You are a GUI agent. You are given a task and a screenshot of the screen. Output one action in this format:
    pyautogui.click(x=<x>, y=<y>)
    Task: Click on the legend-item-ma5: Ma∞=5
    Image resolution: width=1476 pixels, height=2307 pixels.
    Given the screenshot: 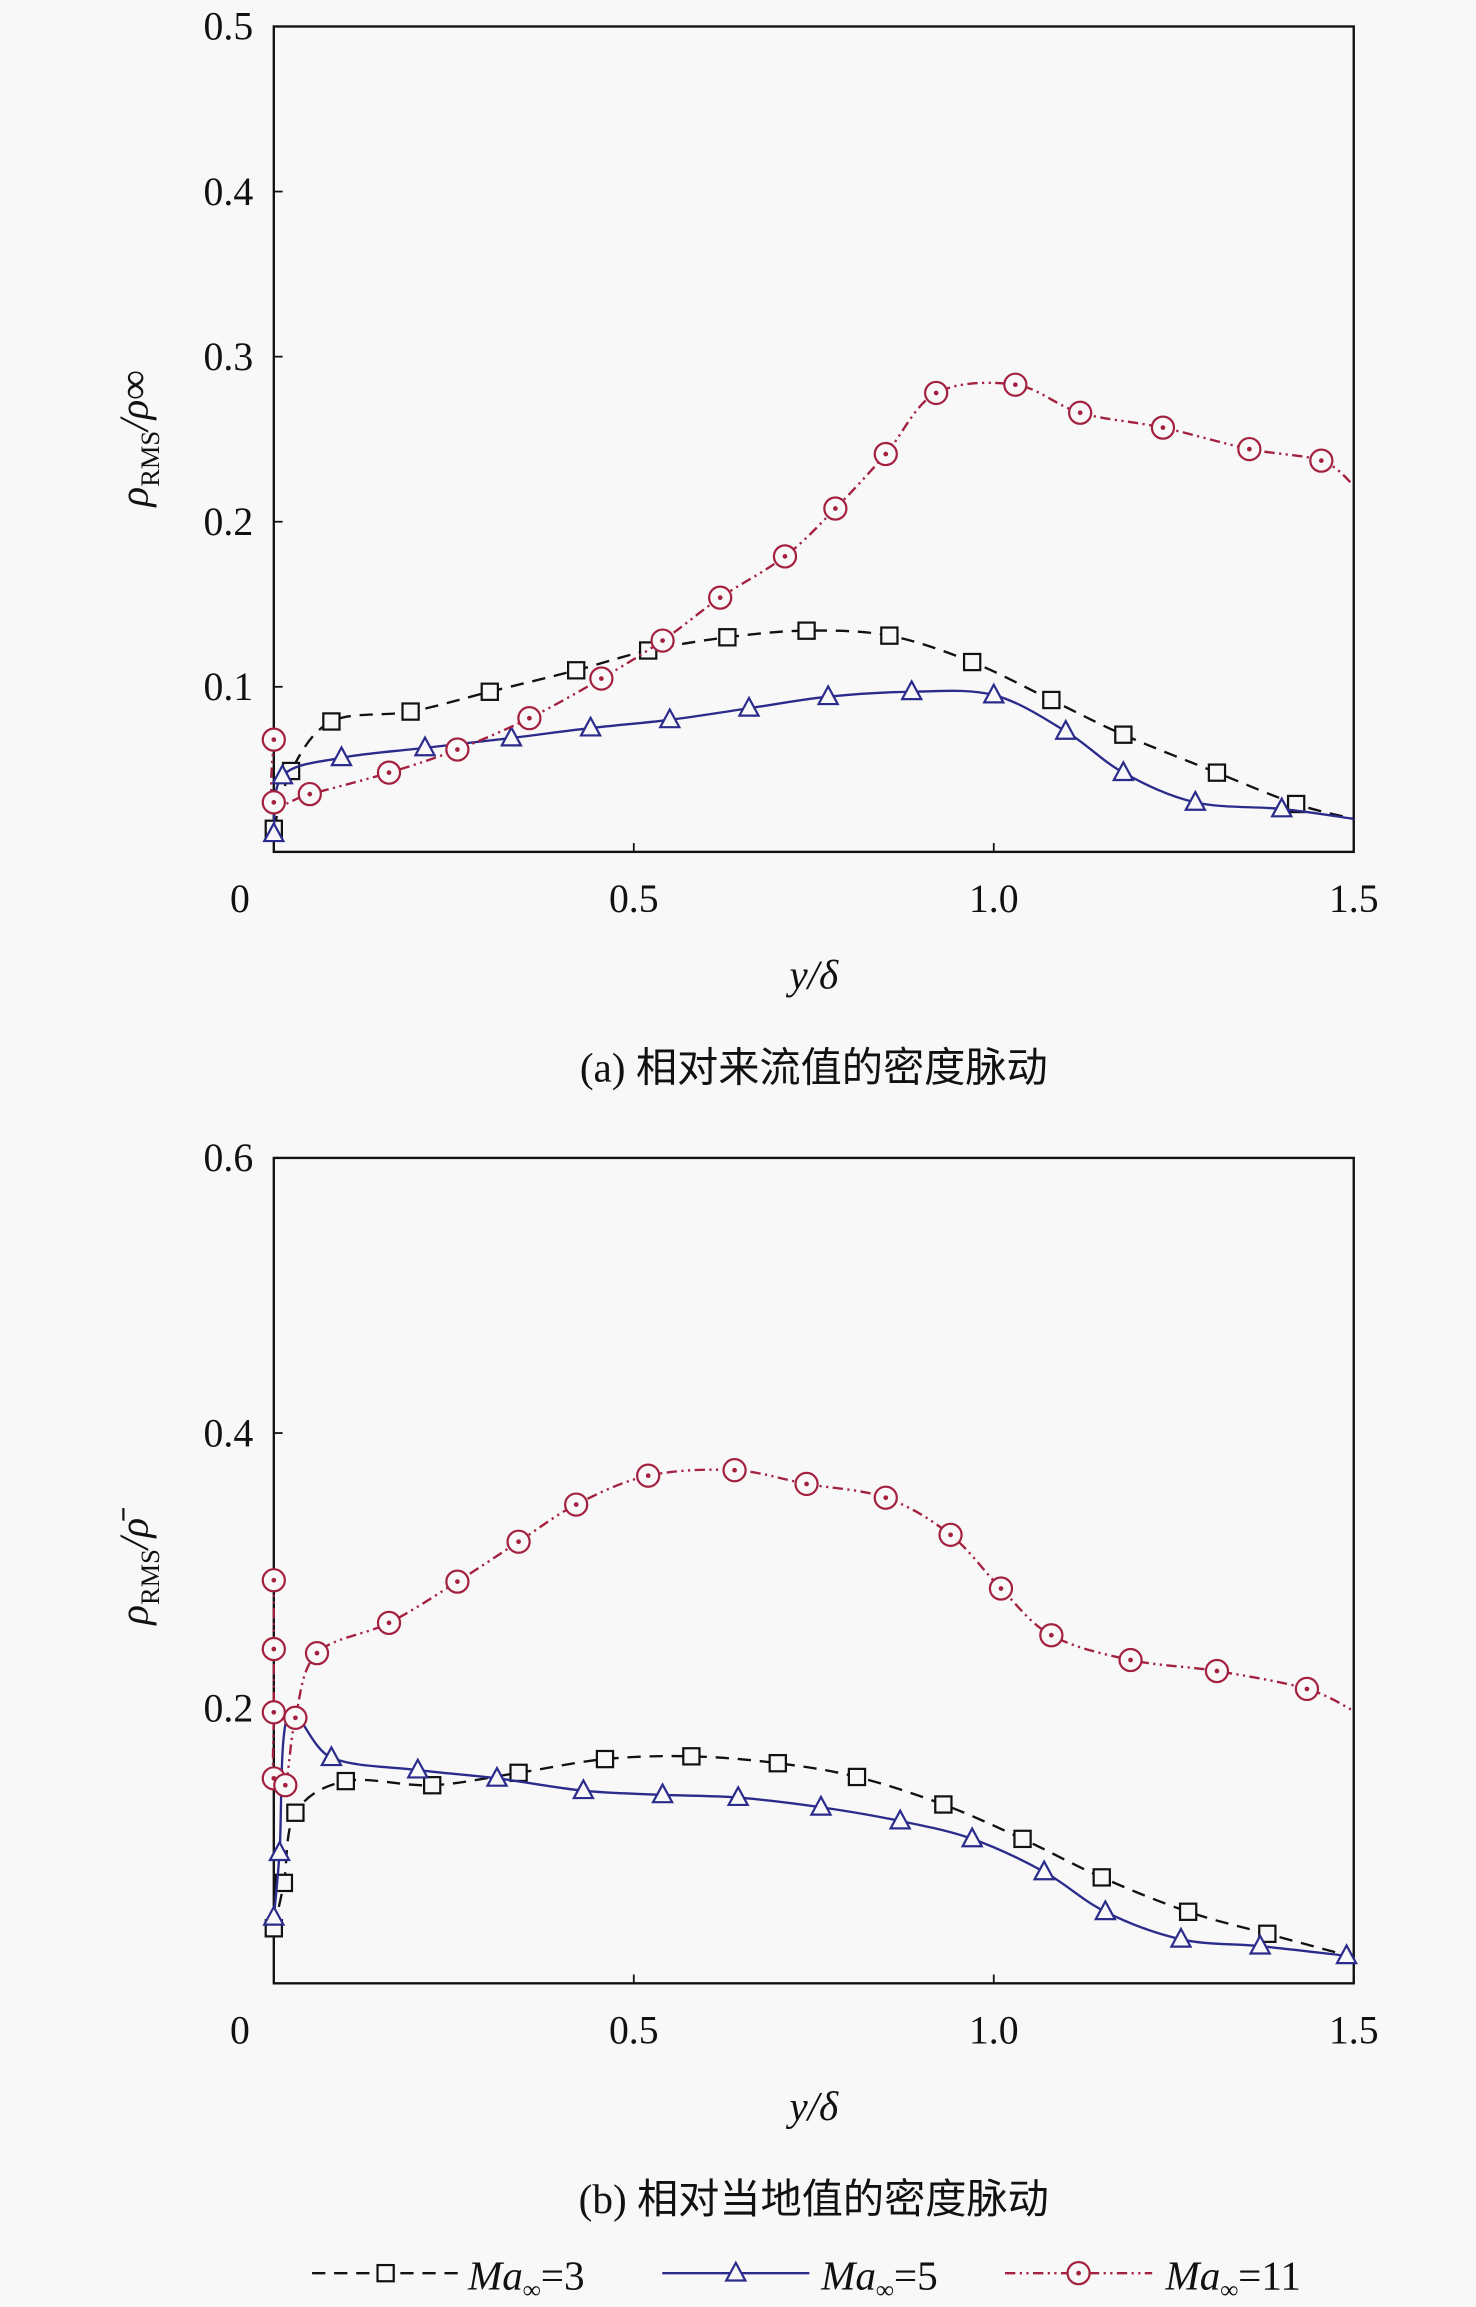 What is the action you would take?
    pyautogui.click(x=800, y=2278)
    